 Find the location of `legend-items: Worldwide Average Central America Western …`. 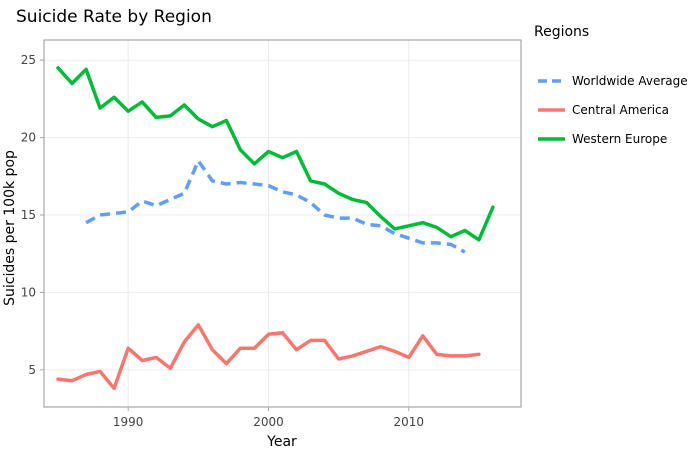

legend-items: Worldwide Average Central America Western … is located at coordinates (613, 110).